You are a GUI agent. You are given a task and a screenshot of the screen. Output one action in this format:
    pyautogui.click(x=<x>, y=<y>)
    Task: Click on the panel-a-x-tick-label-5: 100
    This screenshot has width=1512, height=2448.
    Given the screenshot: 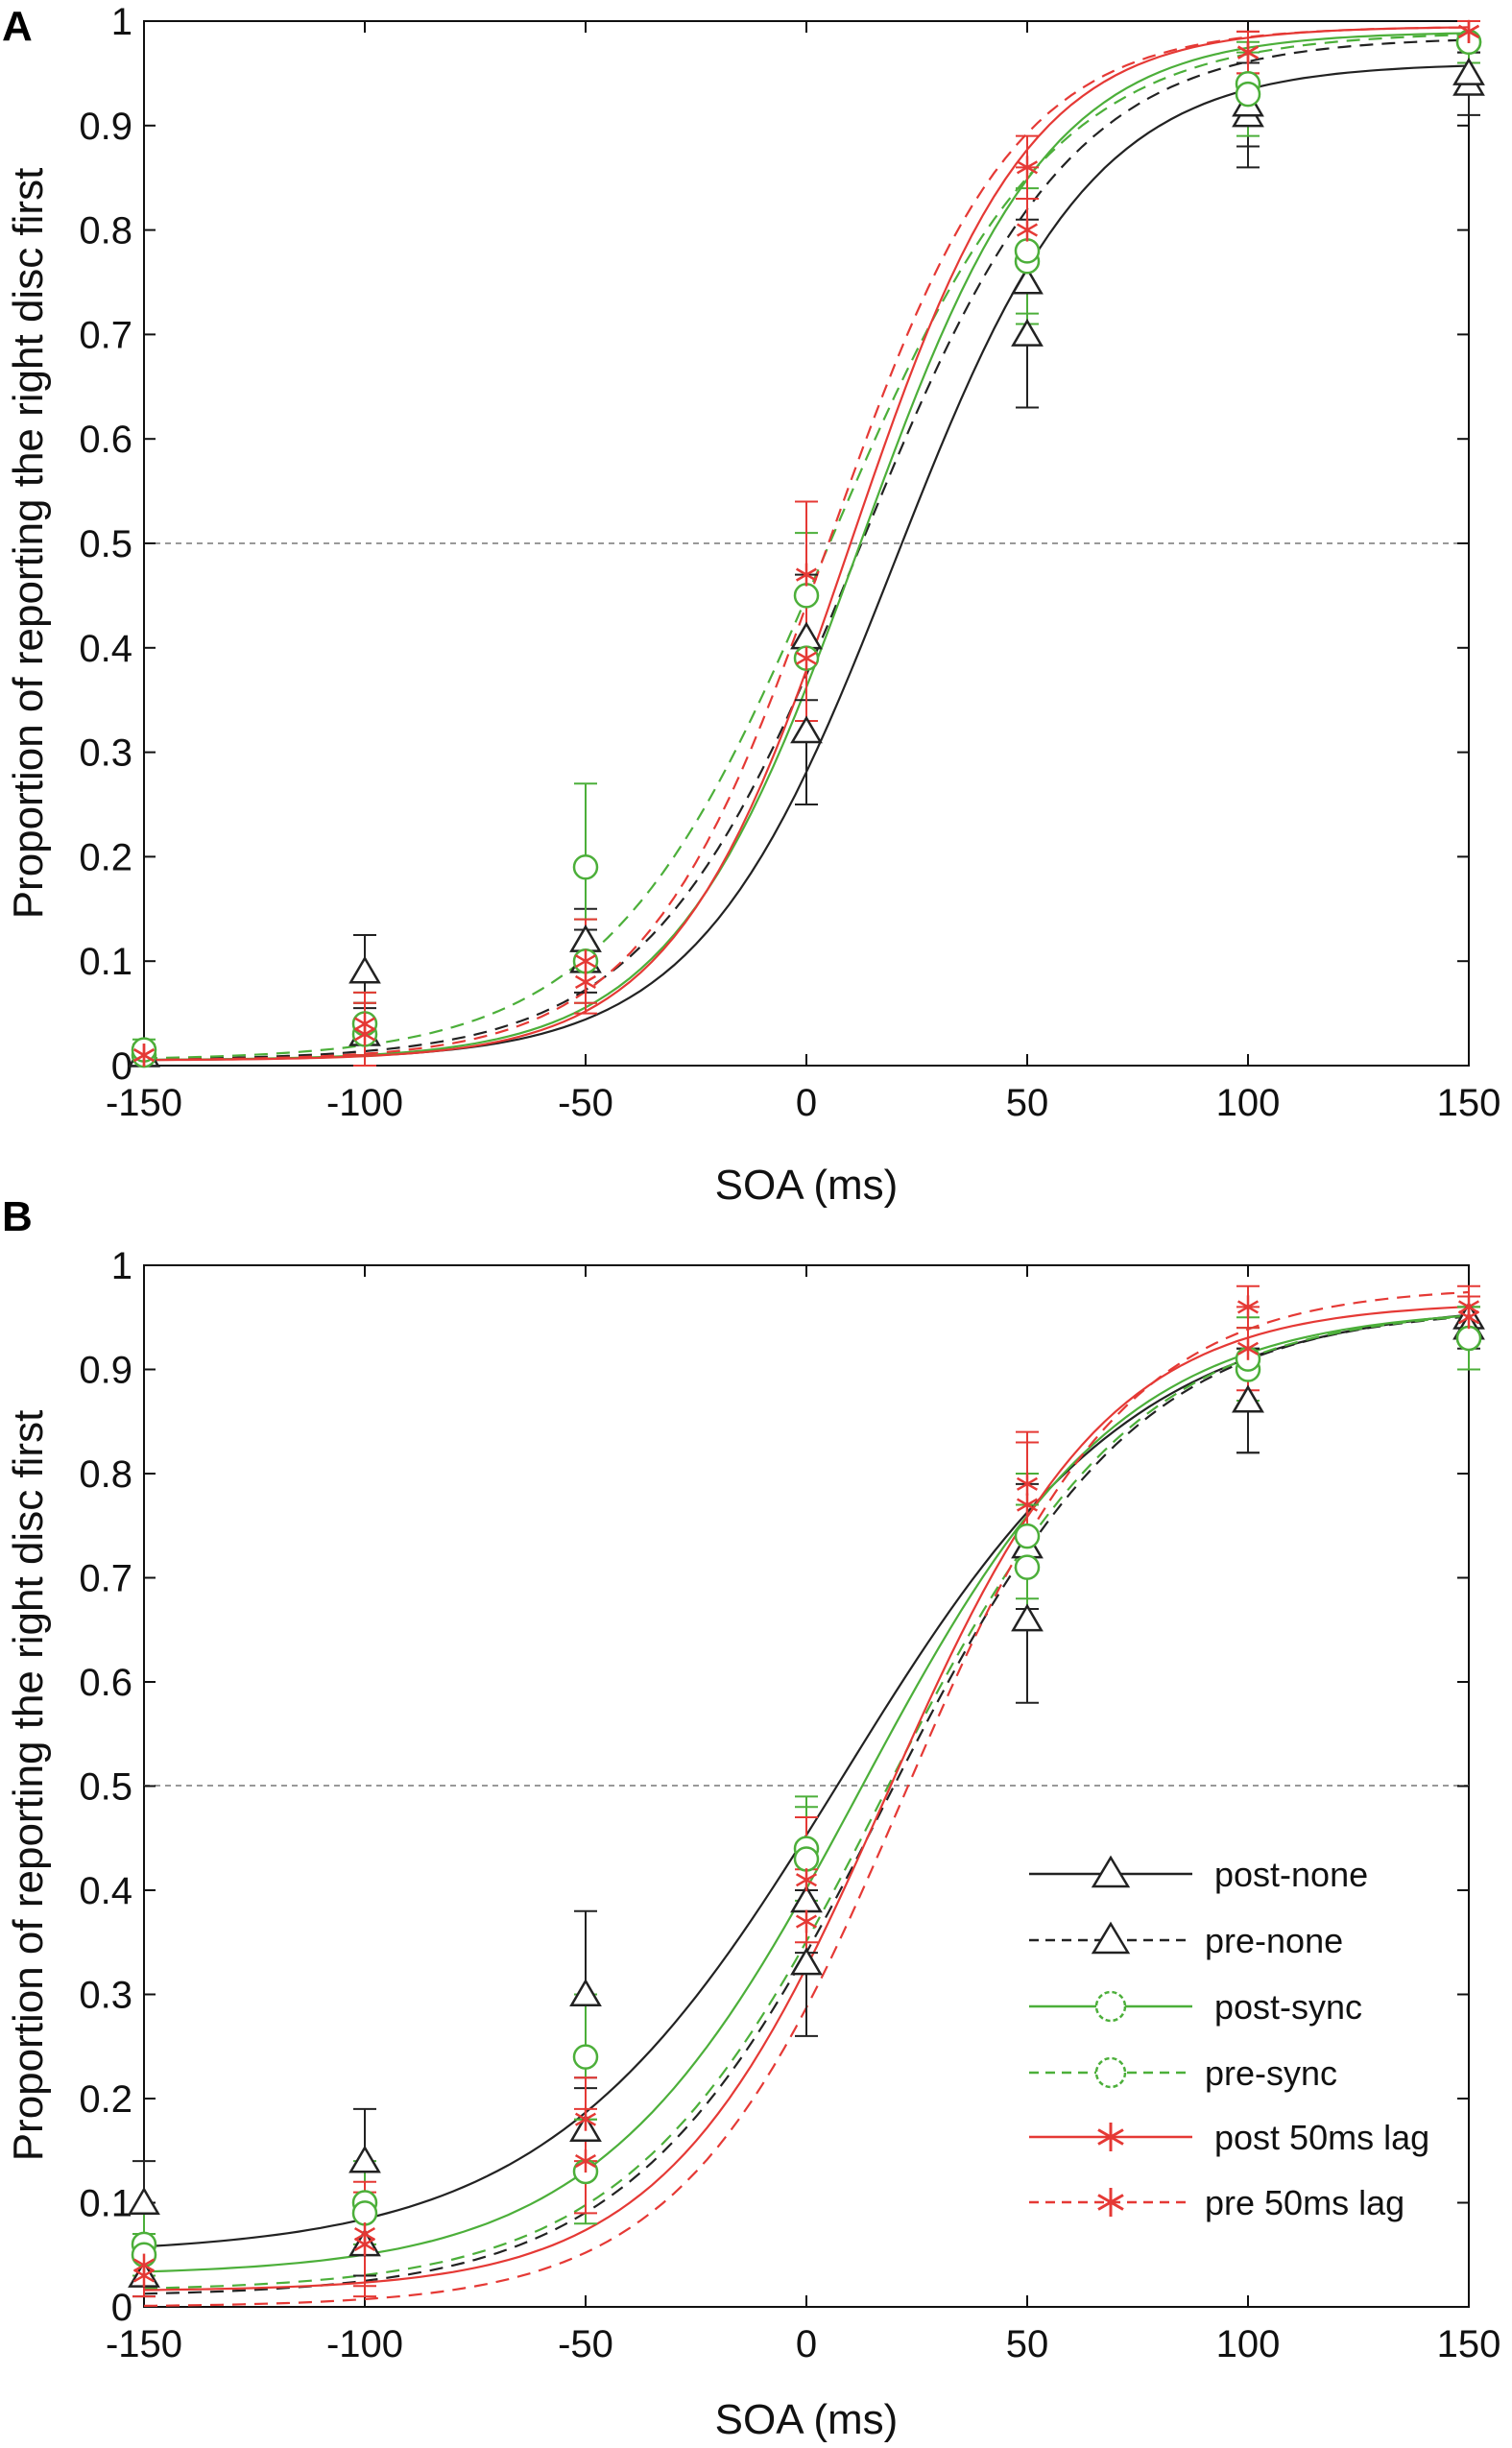 What is the action you would take?
    pyautogui.click(x=1248, y=1103)
    